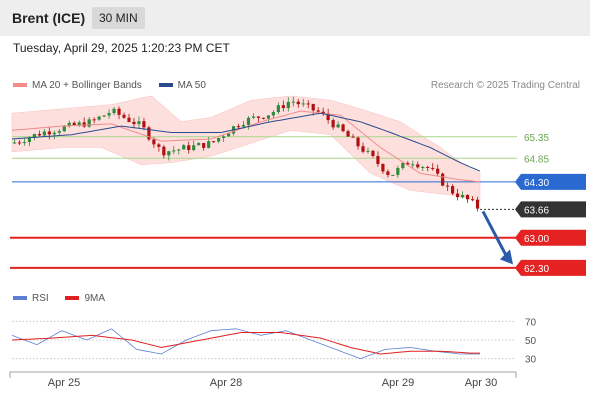 Image resolution: width=590 pixels, height=400 pixels. Describe the element at coordinates (506, 257) in the screenshot. I see `forecast-arrowhead` at that location.